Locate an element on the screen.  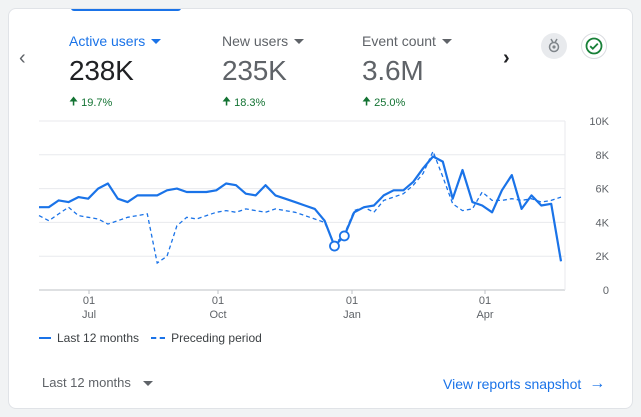
metric-label-text: New users is located at coordinates (255, 41).